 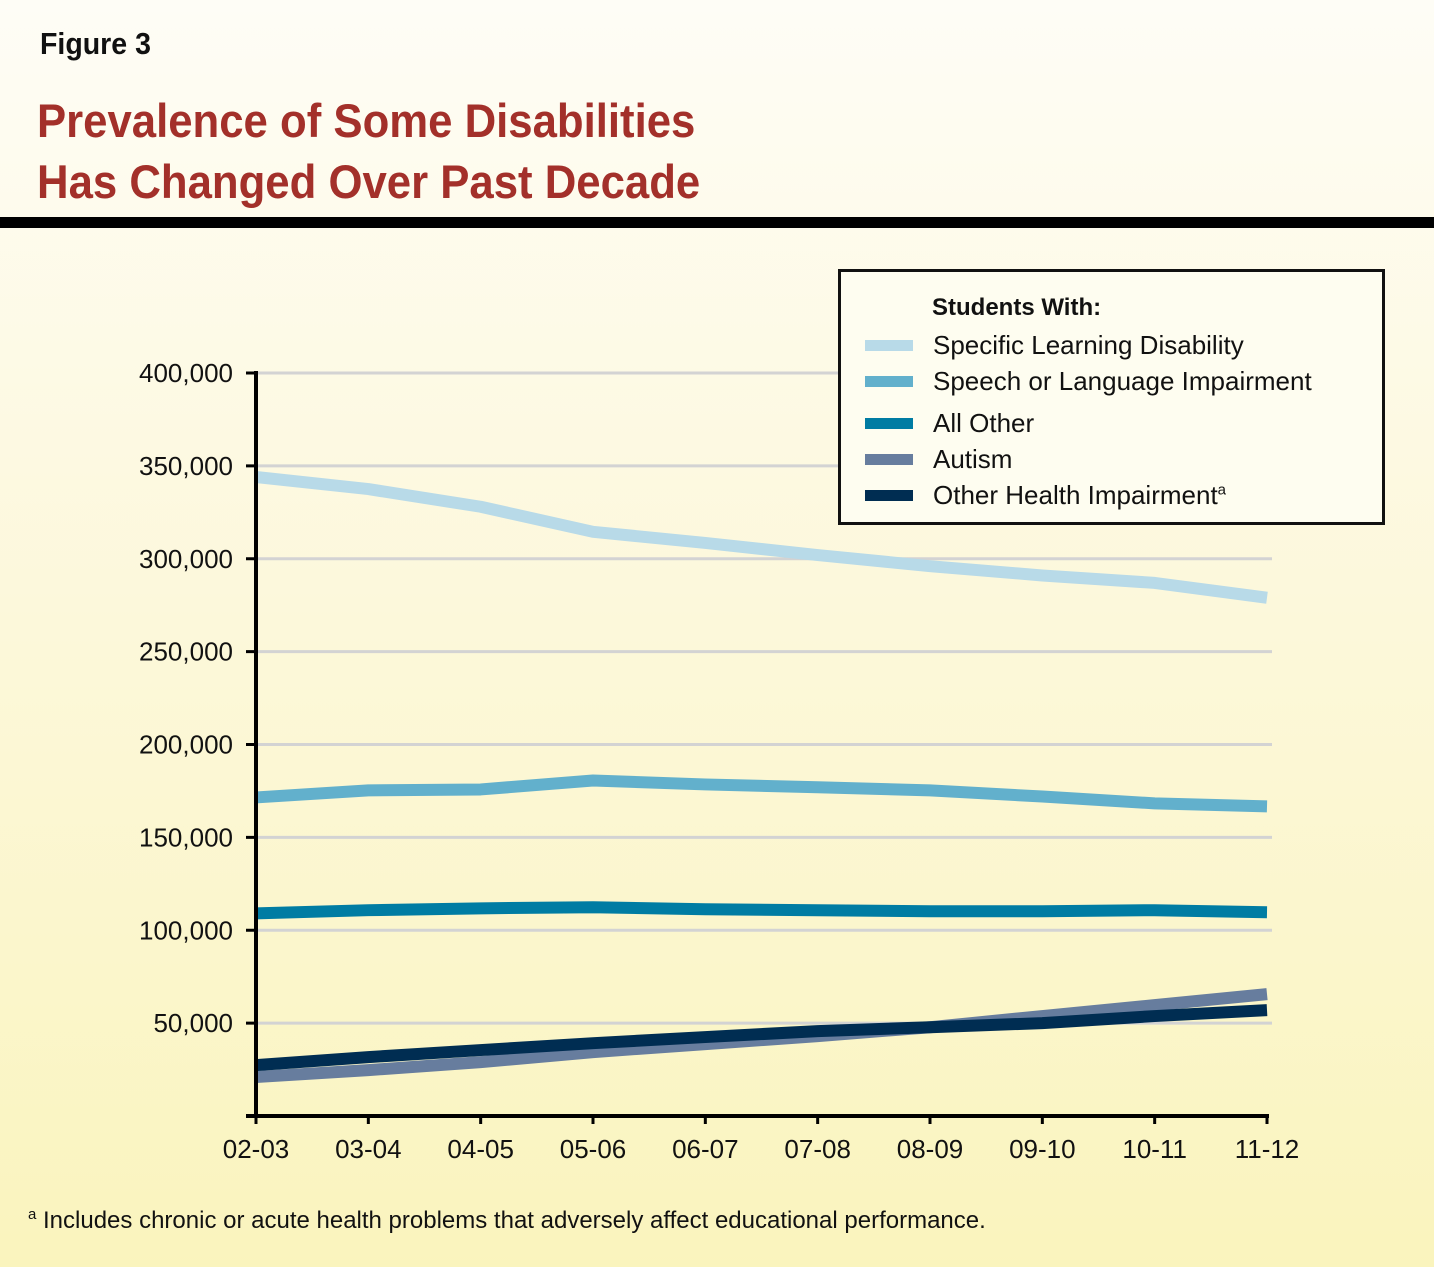 I want to click on y-tick-label: 250,000, so click(x=186, y=652).